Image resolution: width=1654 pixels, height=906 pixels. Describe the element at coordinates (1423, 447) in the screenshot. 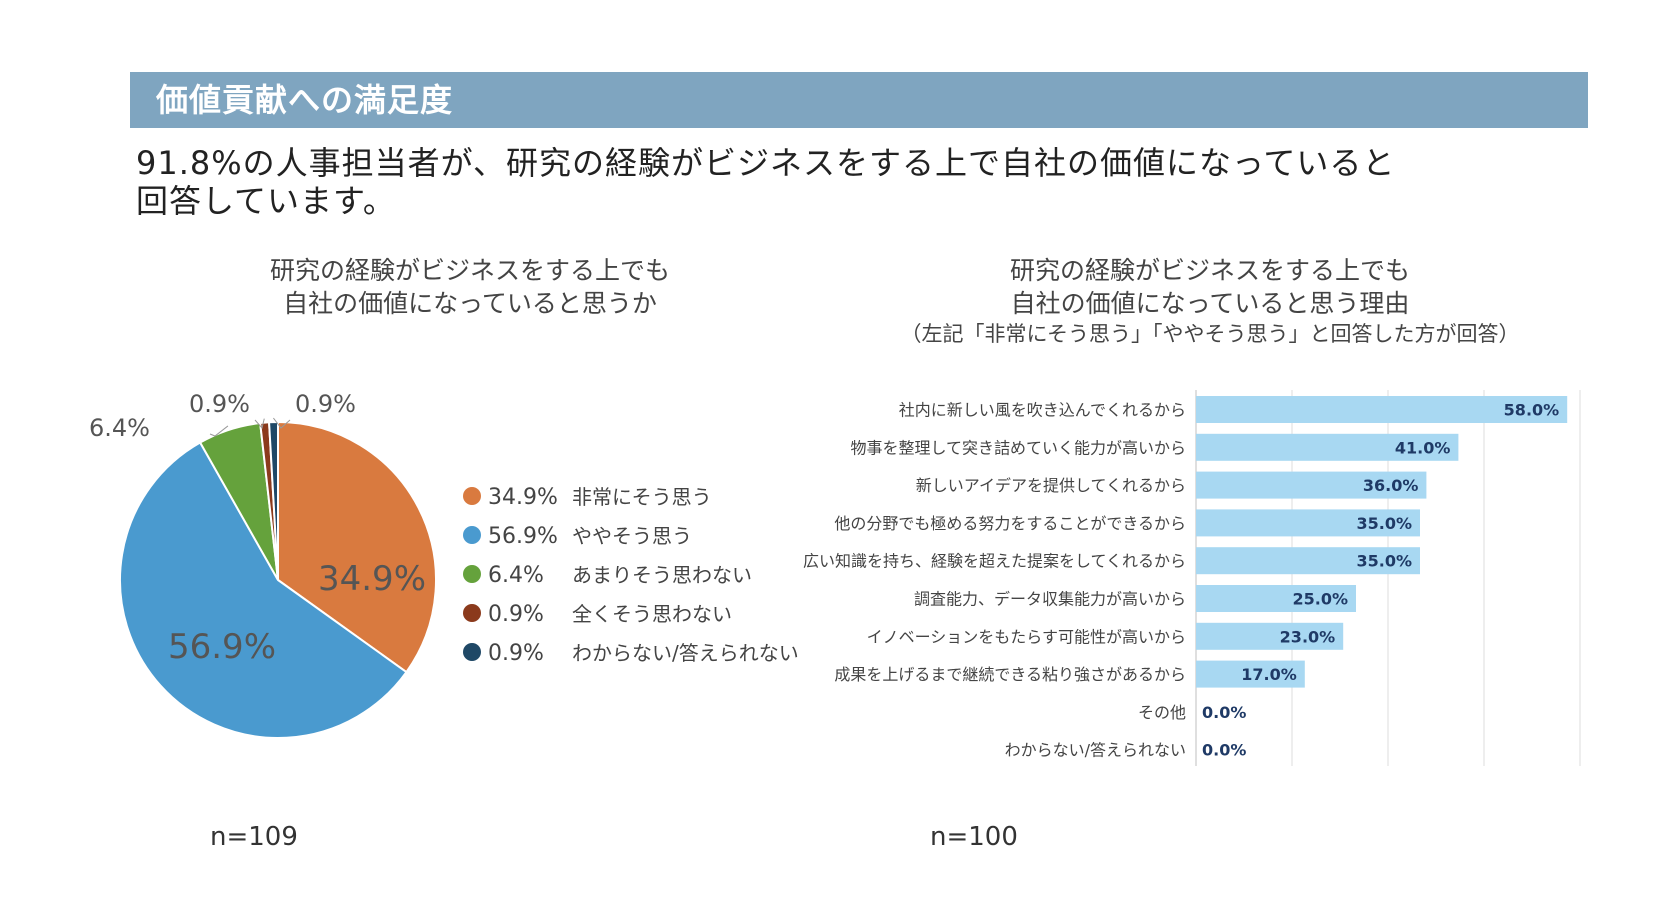

I see `value-label: 41.0%` at that location.